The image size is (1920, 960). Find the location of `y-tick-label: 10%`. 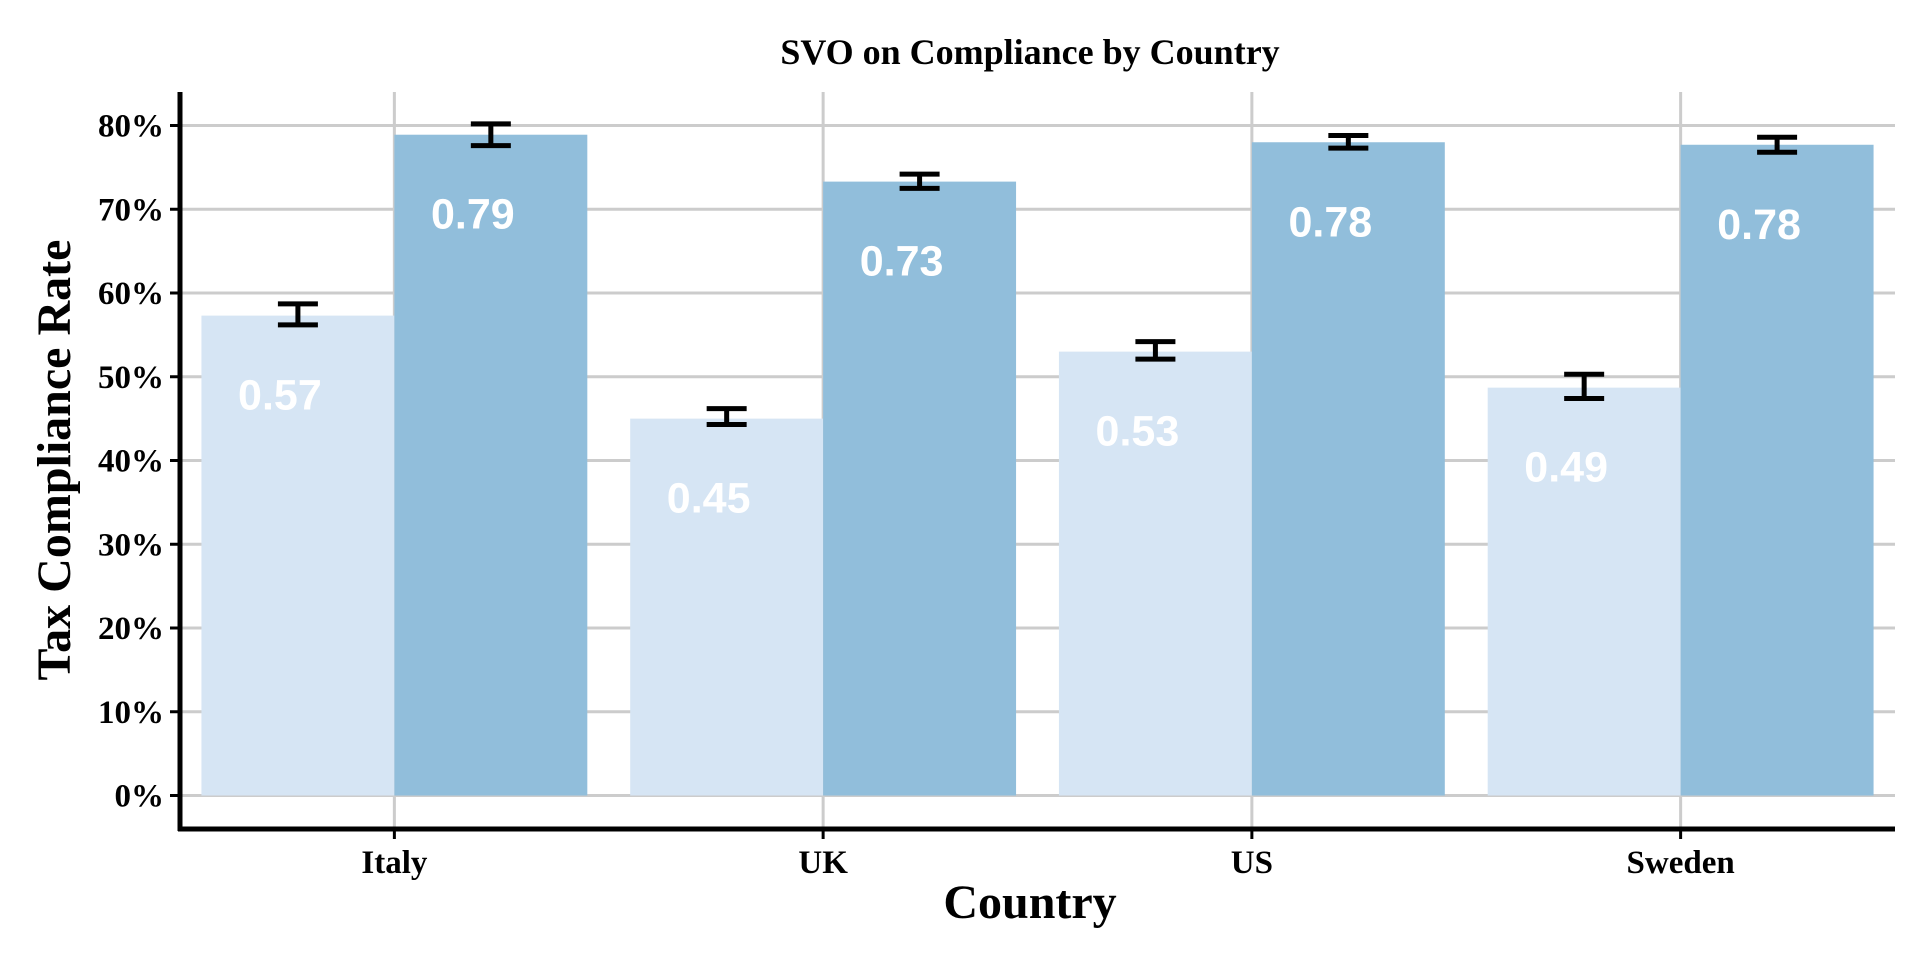

y-tick-label: 10% is located at coordinates (131, 713).